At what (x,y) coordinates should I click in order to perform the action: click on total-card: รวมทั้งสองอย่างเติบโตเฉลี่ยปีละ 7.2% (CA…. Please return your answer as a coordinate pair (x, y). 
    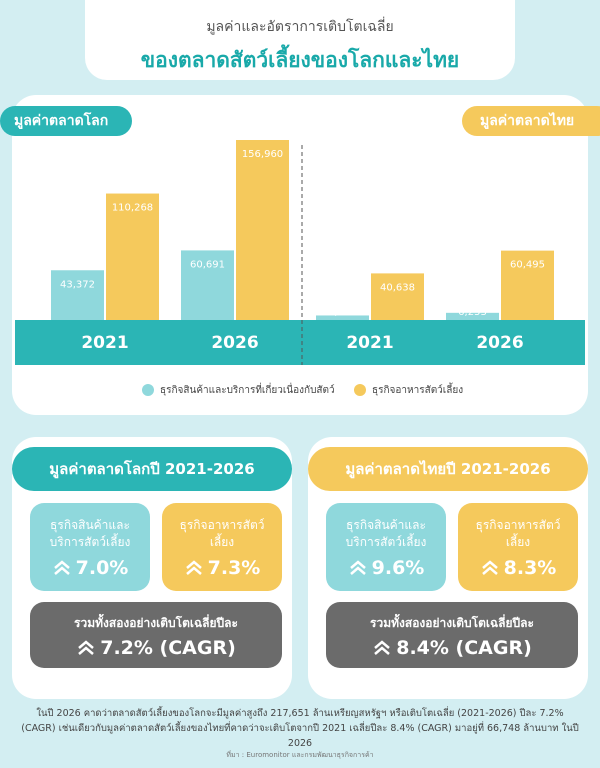
    Looking at the image, I should click on (156, 635).